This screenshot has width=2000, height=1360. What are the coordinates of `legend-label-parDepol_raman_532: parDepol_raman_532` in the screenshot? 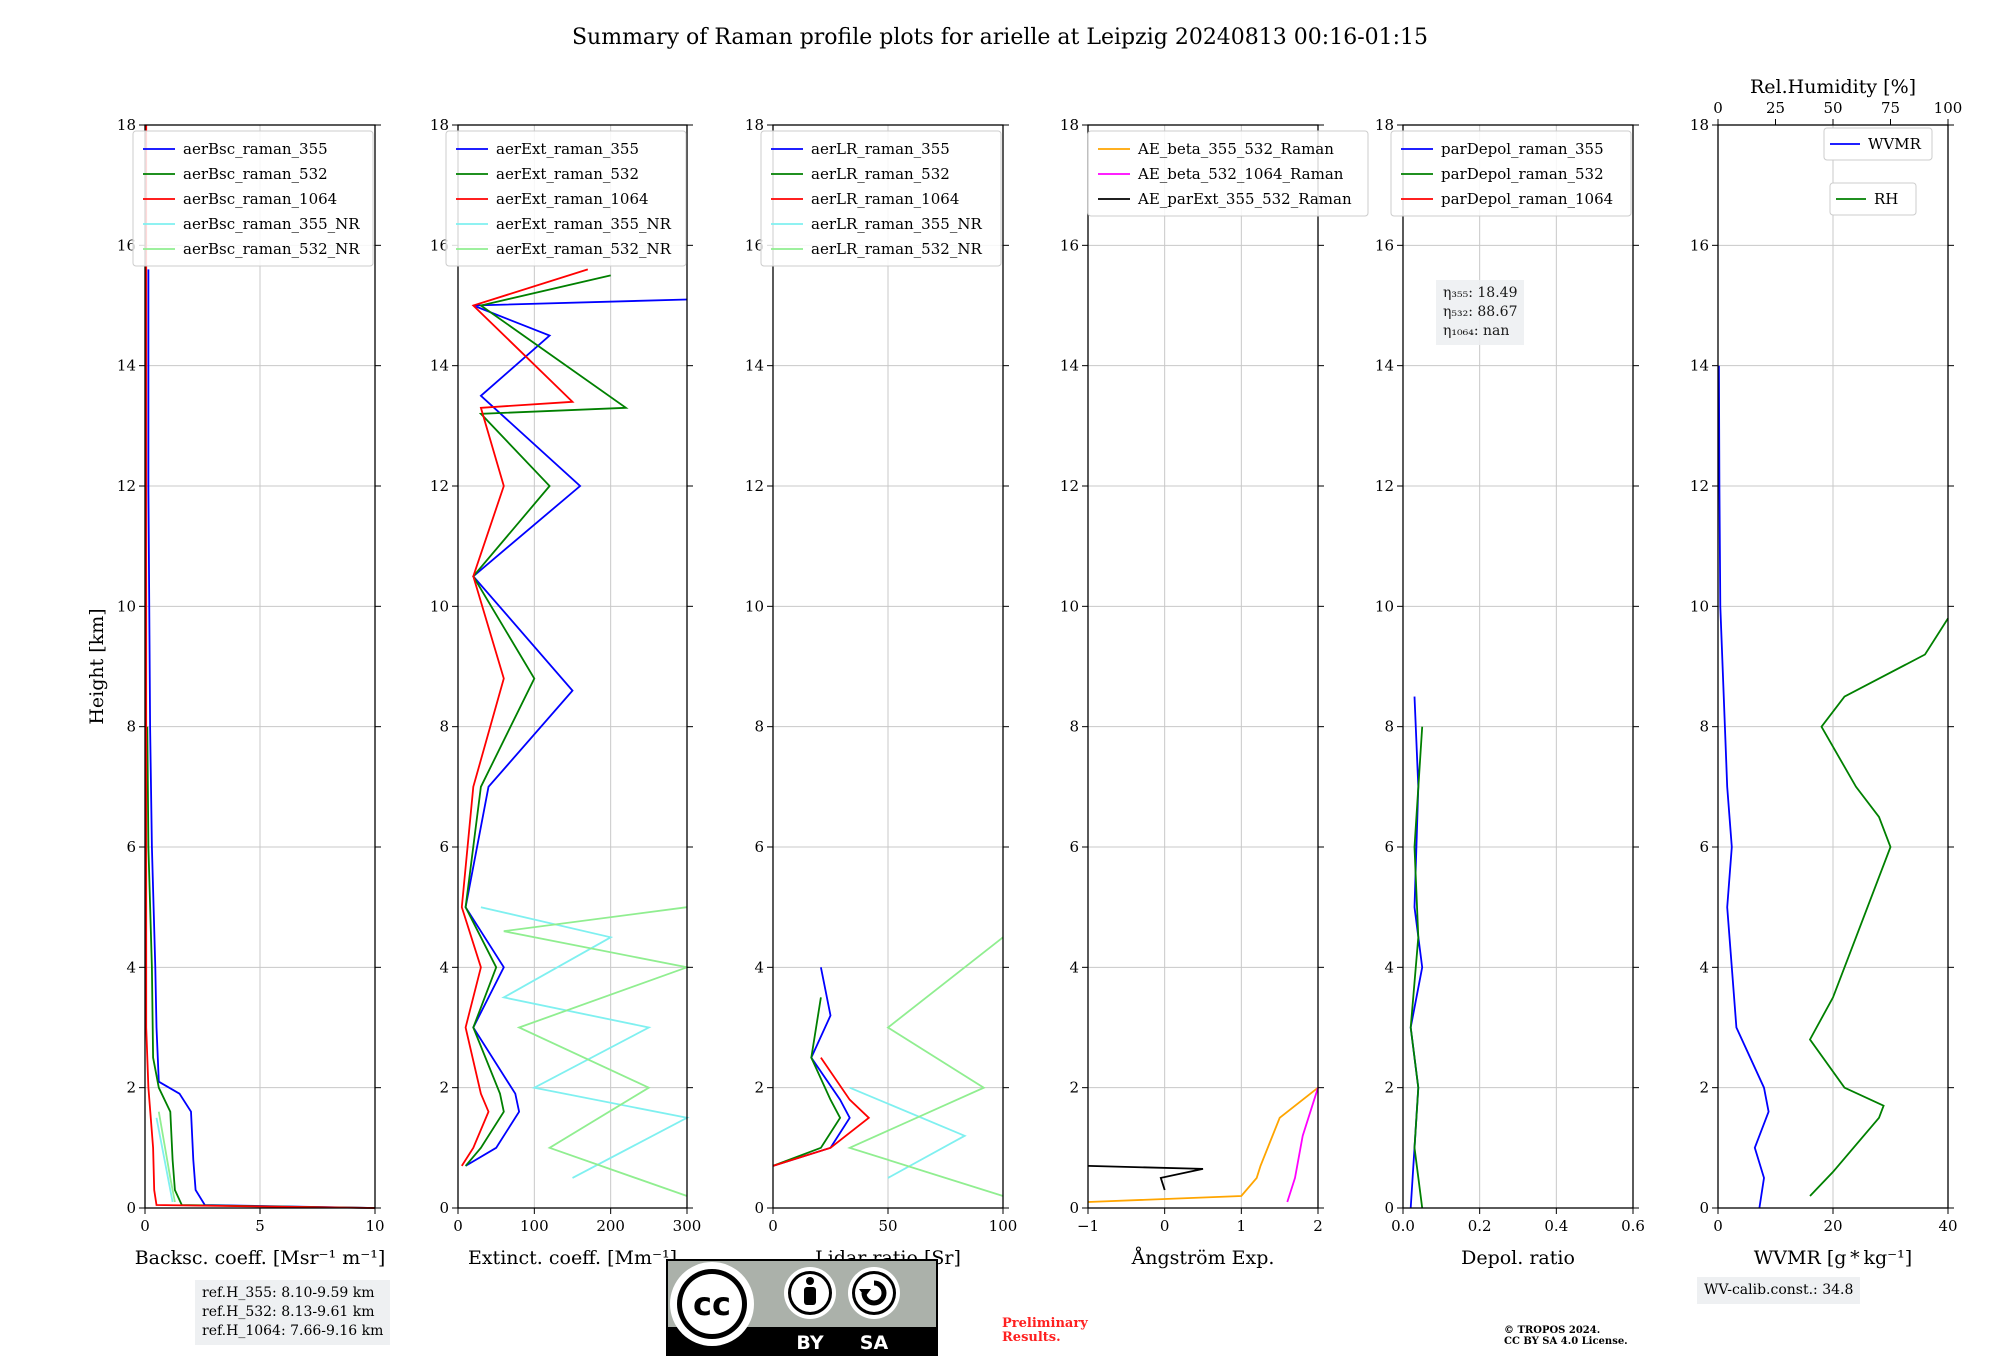 It's located at (1522, 174).